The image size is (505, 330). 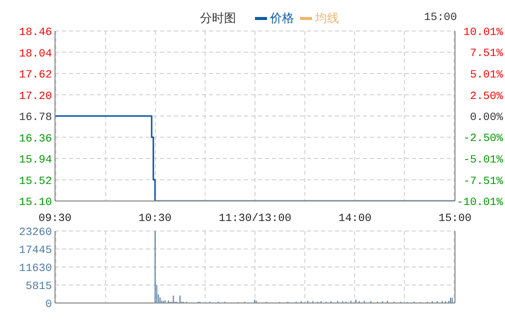 I want to click on y-tick-label: 16.36, so click(x=35, y=139).